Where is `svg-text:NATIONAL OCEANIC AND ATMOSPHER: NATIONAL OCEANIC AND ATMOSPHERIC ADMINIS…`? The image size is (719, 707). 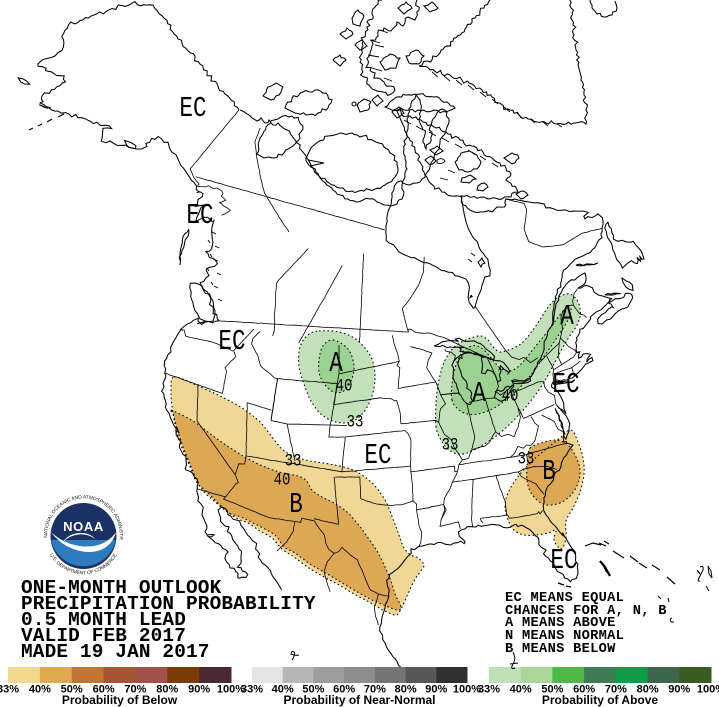
svg-text:NATIONAL OCEANIC AND ATMOSPHER: NATIONAL OCEANIC AND ATMOSPHERIC ADMINIS… is located at coordinates (62, 270).